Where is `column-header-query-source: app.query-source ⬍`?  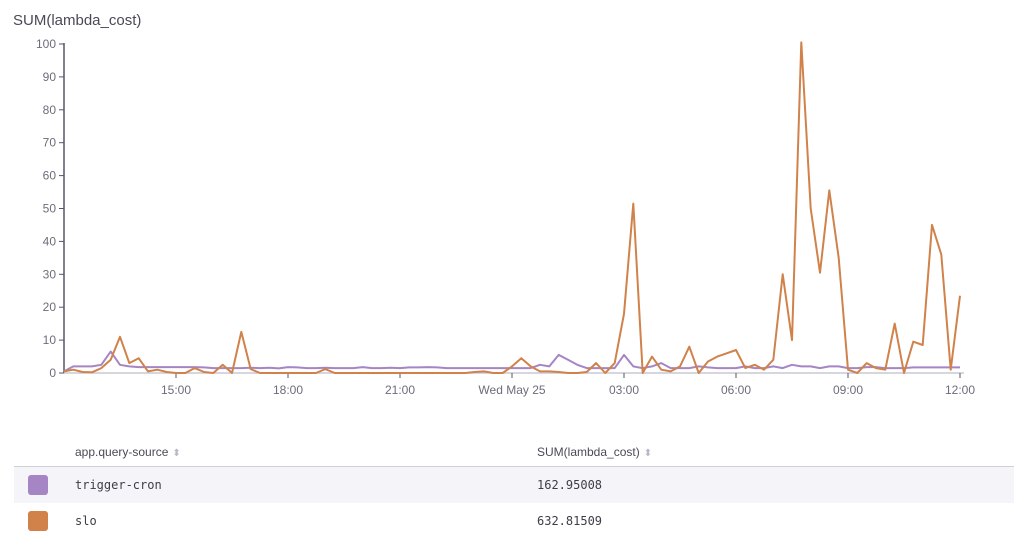 column-header-query-source: app.query-source ⬍ is located at coordinates (128, 452).